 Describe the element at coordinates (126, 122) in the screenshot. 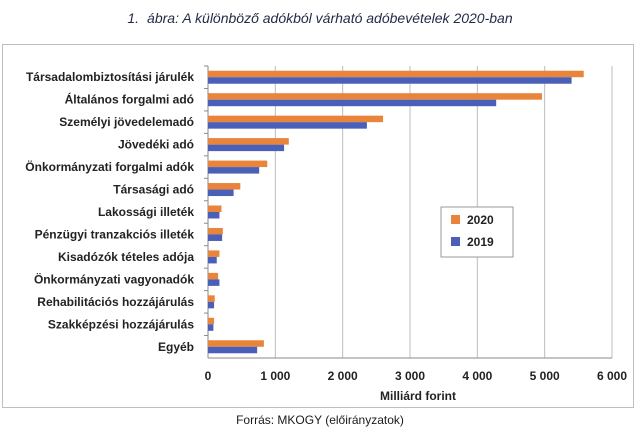

I see `category-label: Személyi jövedelemadó` at that location.